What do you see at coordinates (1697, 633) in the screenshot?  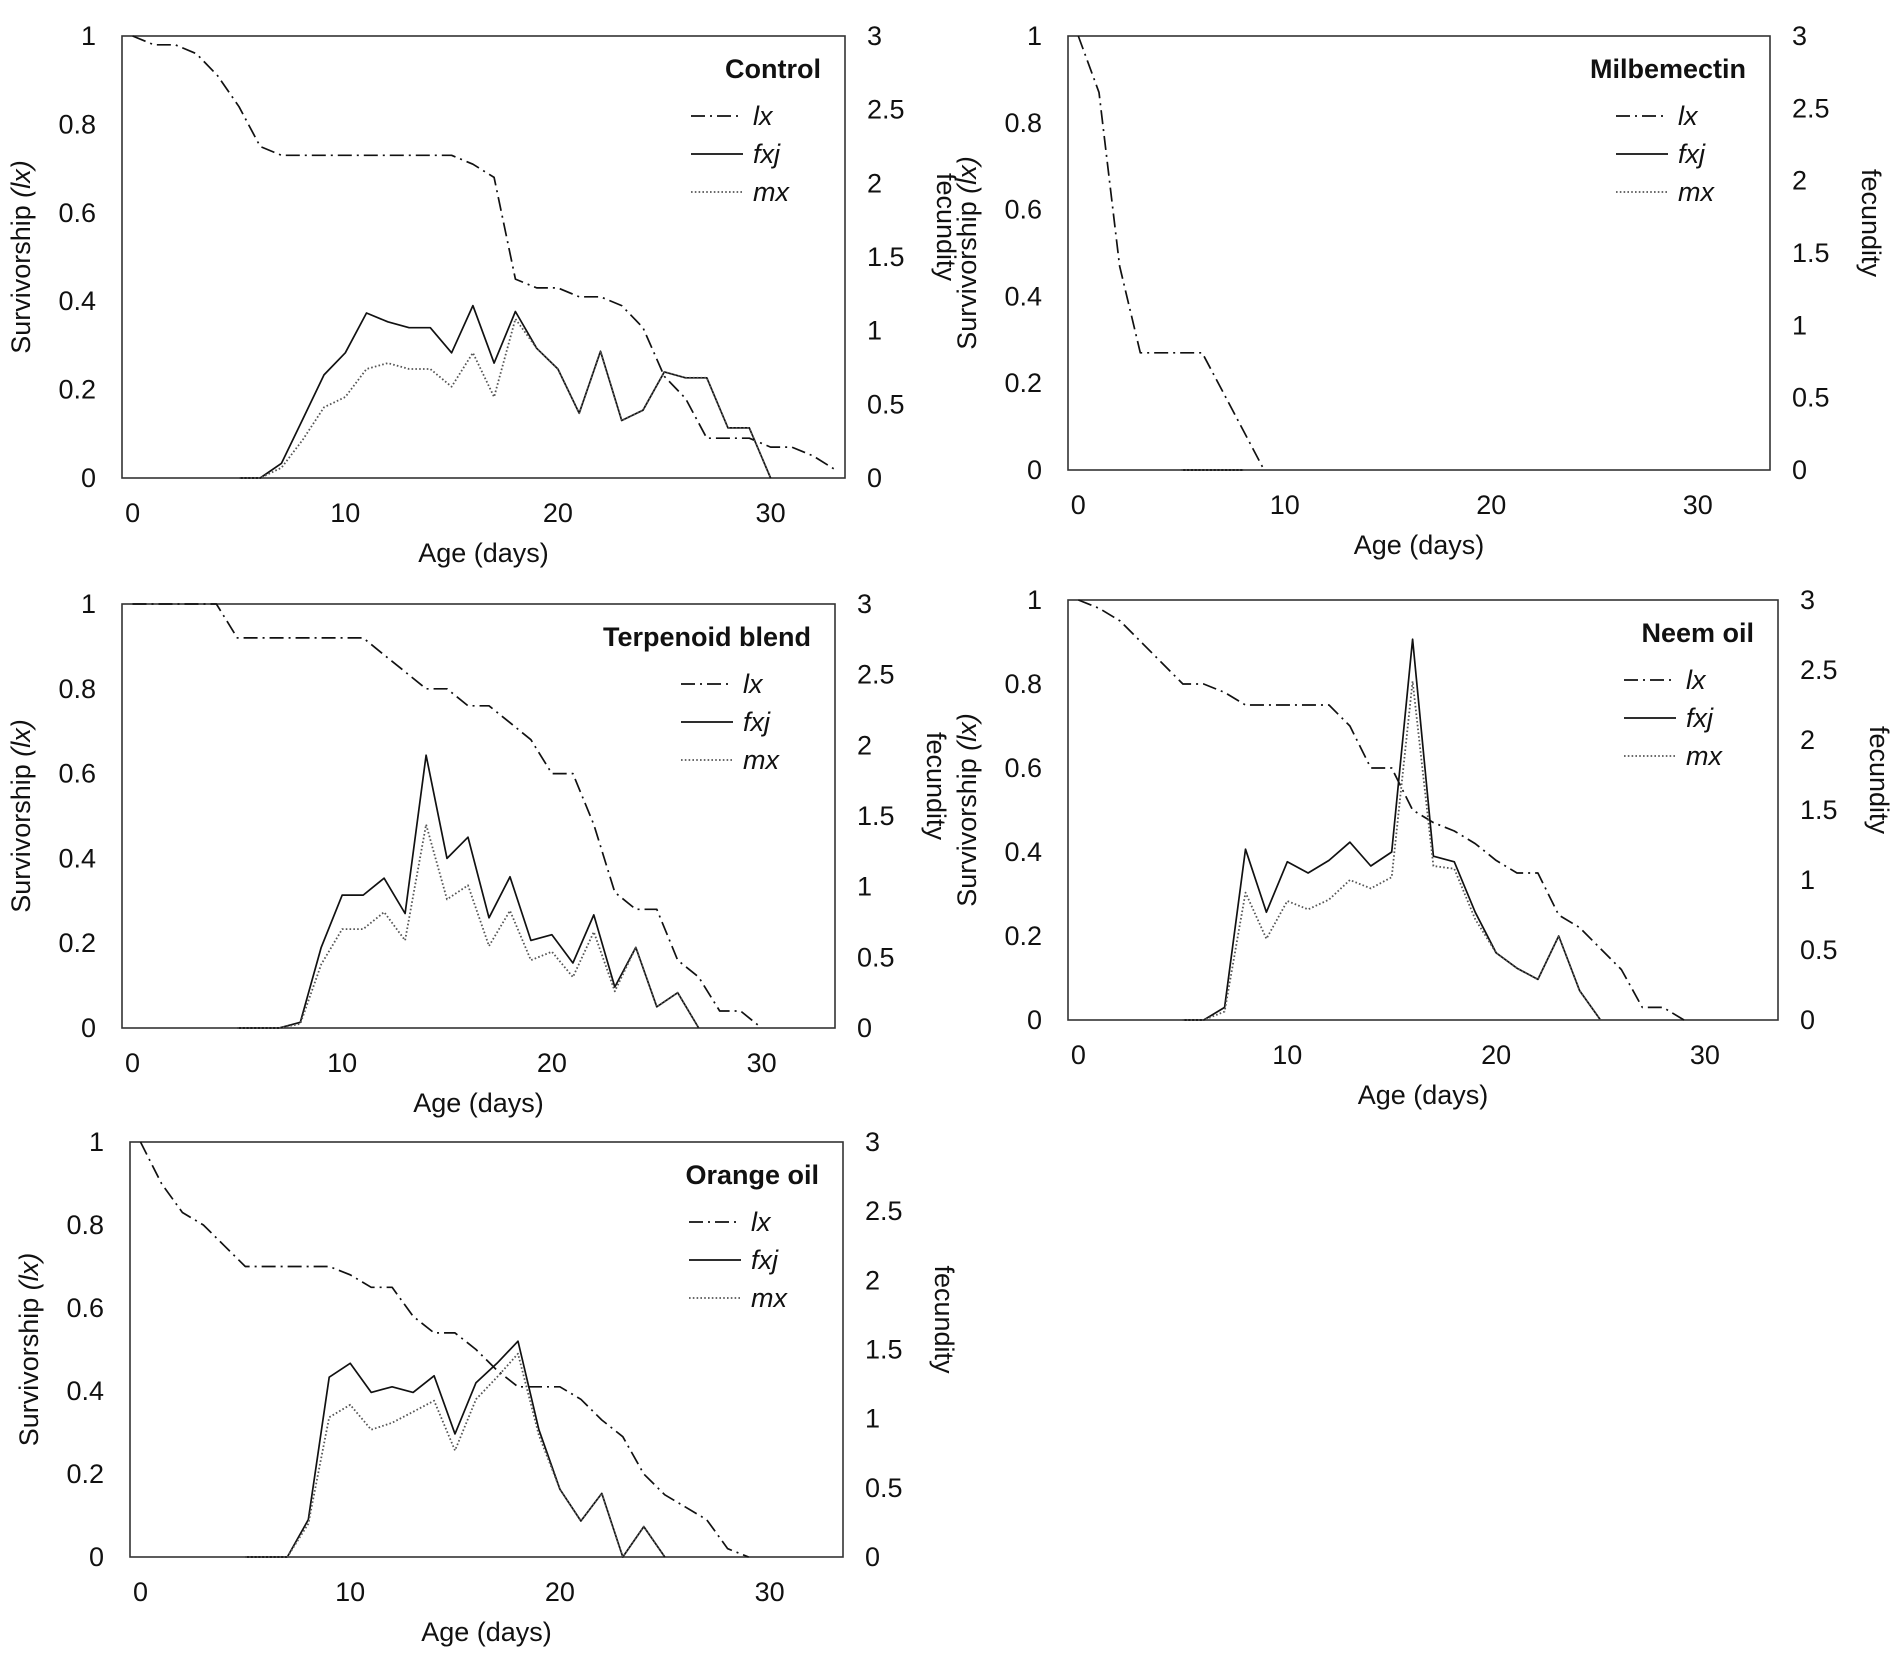 I see `chart-title: Neem oil` at bounding box center [1697, 633].